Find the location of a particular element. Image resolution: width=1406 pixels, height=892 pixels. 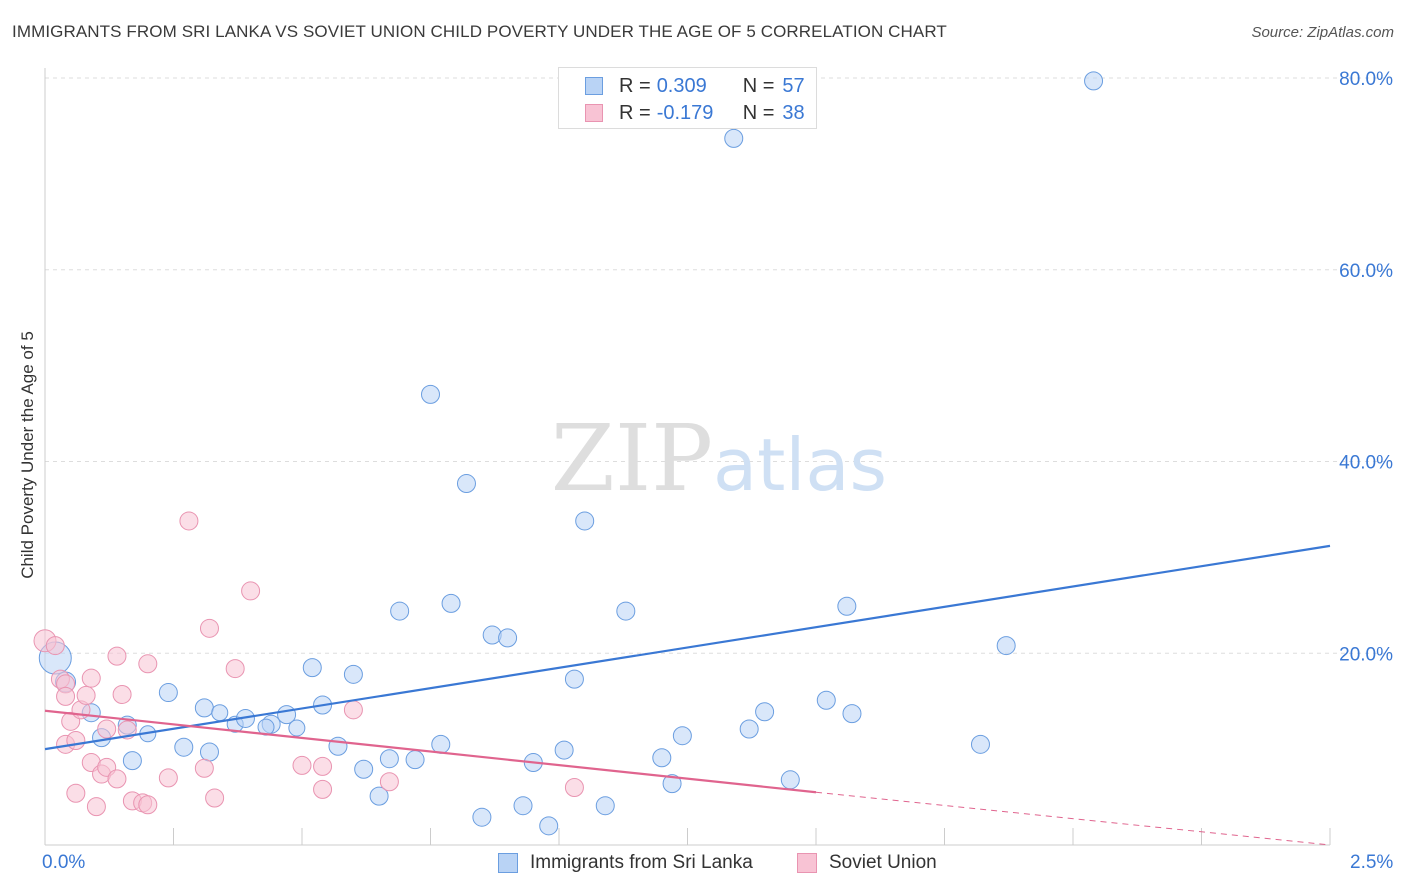

watermark-atlas: atlas is located at coordinates (800, 465).